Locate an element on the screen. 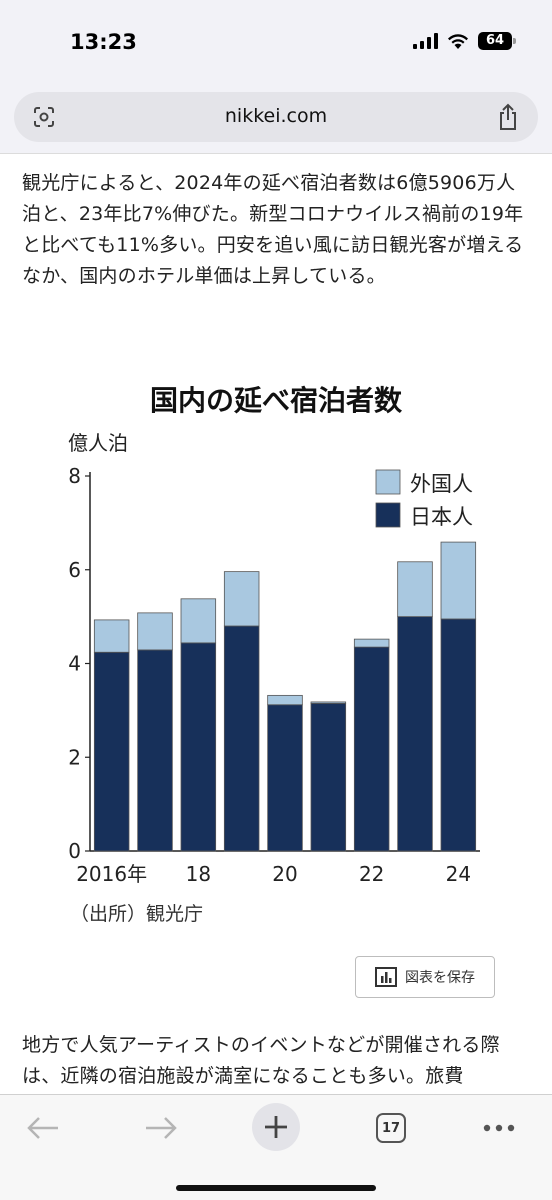  url-text: nikkei.com is located at coordinates (276, 116).